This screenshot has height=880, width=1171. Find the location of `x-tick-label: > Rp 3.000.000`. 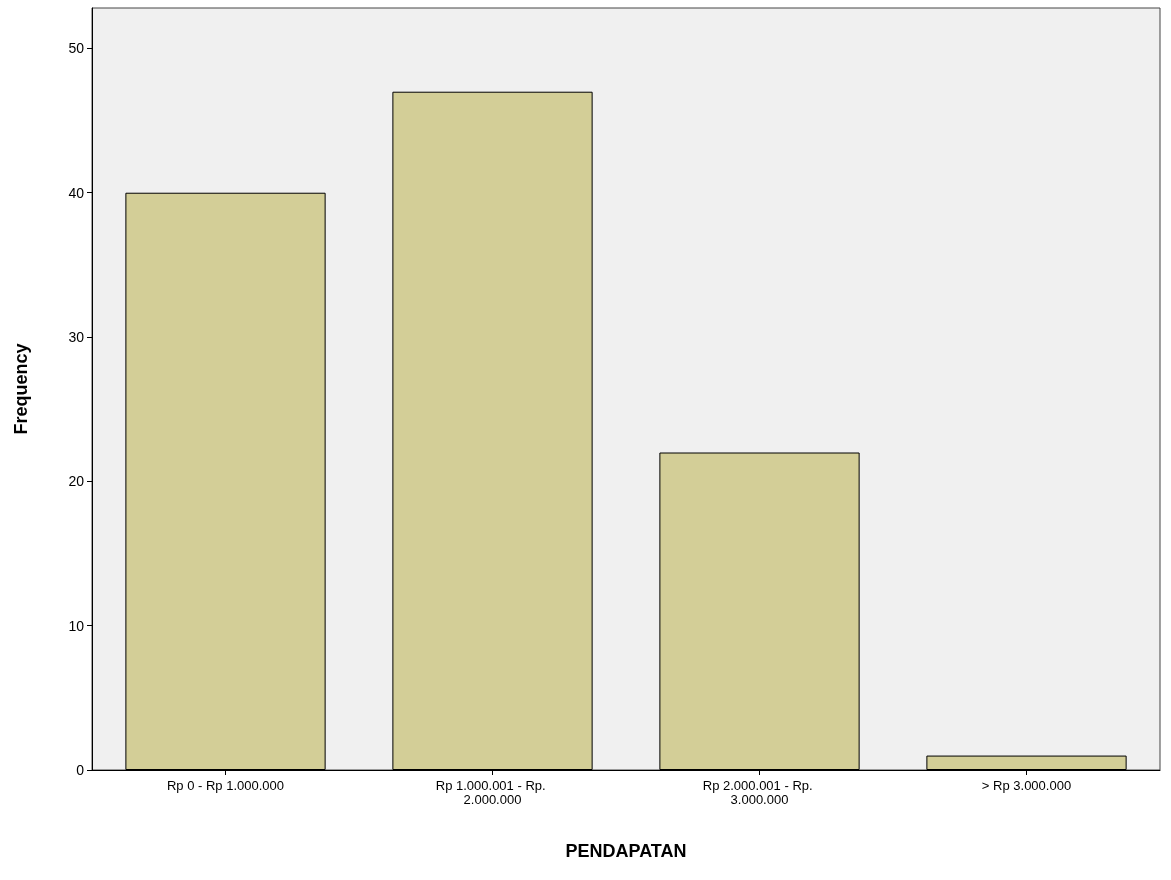

x-tick-label: > Rp 3.000.000 is located at coordinates (1026, 785).